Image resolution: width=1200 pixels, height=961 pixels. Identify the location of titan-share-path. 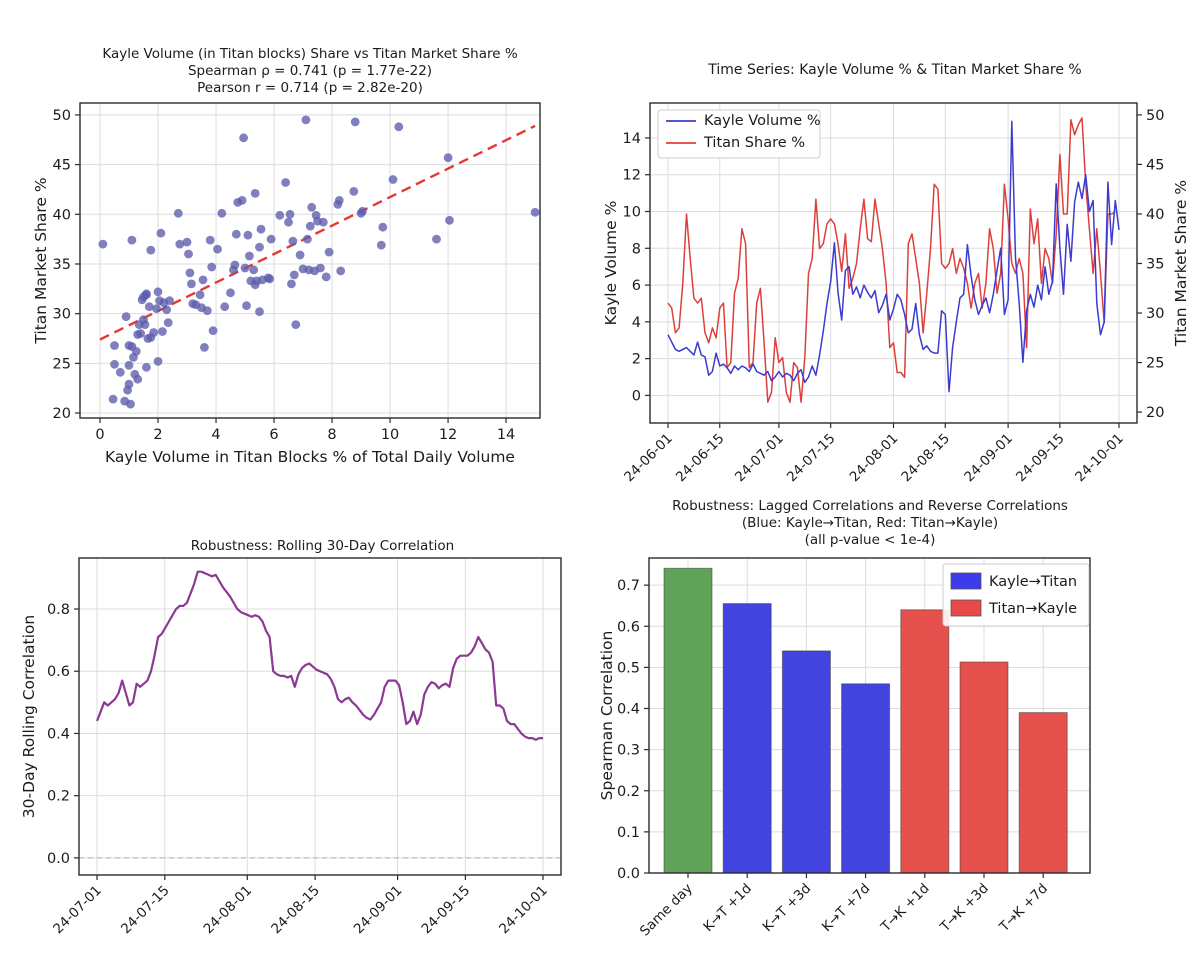
(891, 260).